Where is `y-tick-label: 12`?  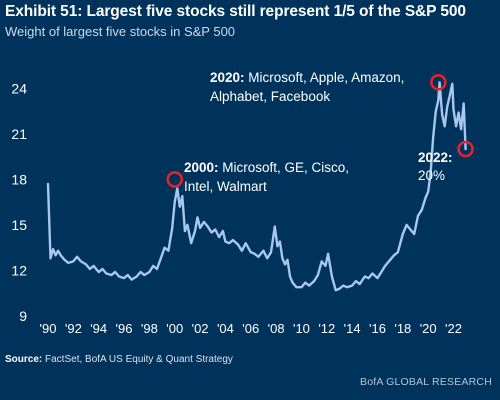 y-tick-label: 12 is located at coordinates (19, 270).